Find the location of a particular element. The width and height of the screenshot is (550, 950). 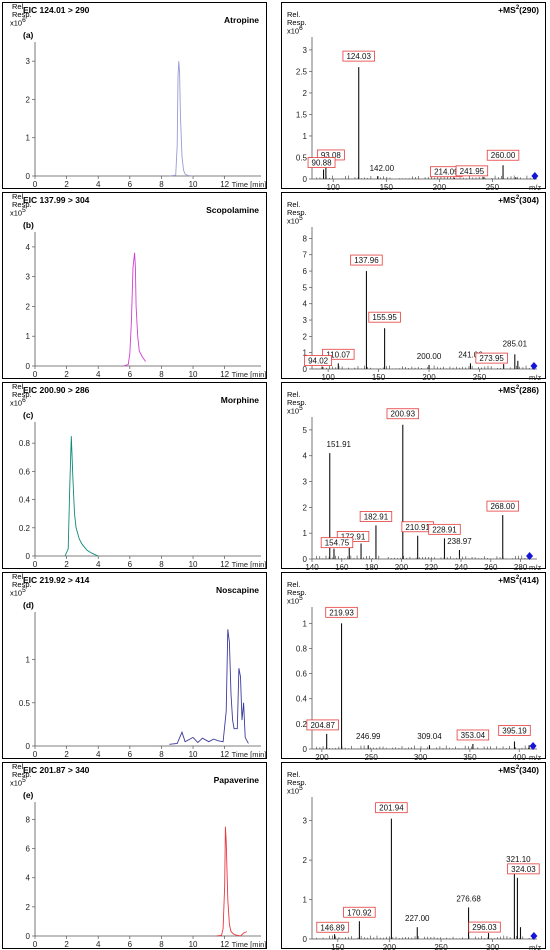

y-tick-label: 0.2 is located at coordinates (302, 724).